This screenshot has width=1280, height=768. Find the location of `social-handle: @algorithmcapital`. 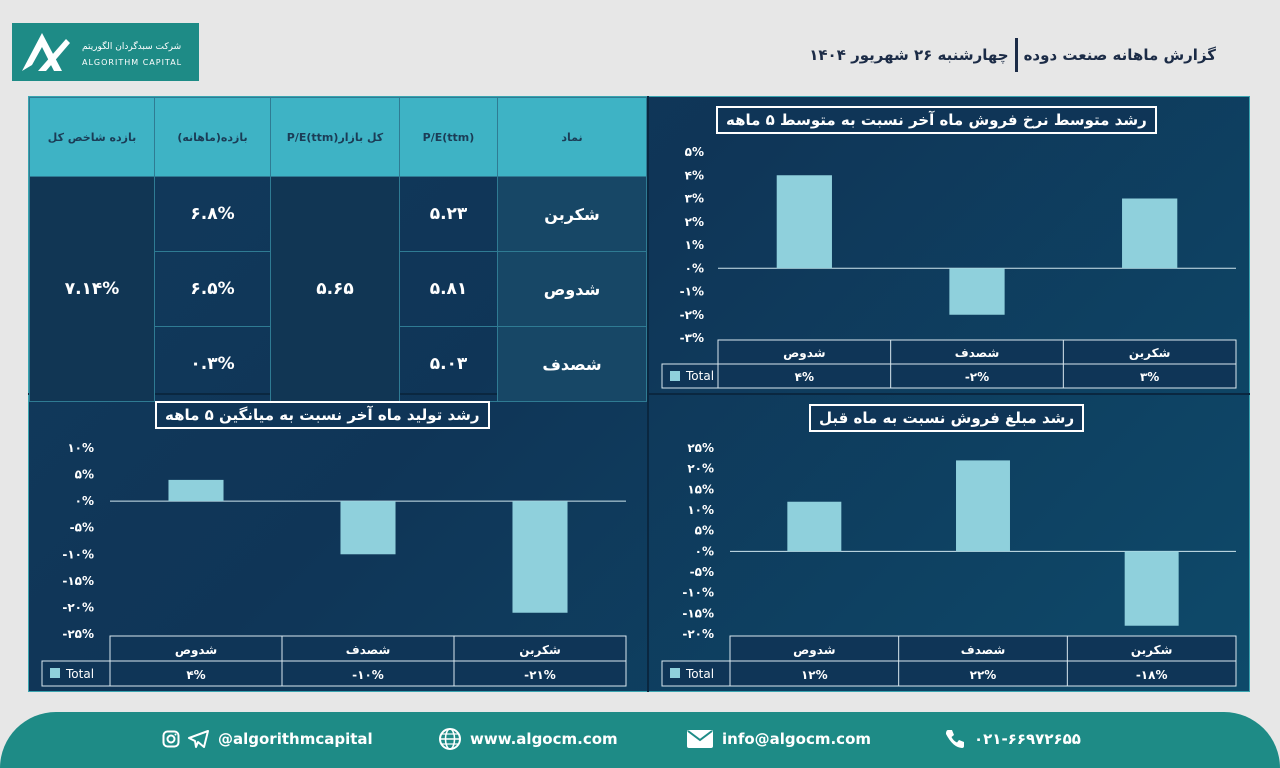

social-handle: @algorithmcapital is located at coordinates (295, 739).